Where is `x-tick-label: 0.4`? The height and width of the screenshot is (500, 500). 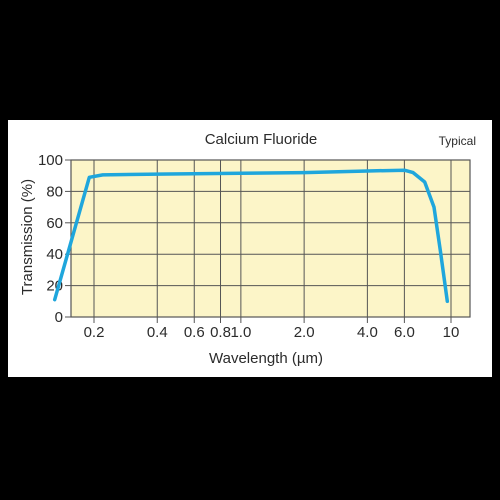 x-tick-label: 0.4 is located at coordinates (157, 332).